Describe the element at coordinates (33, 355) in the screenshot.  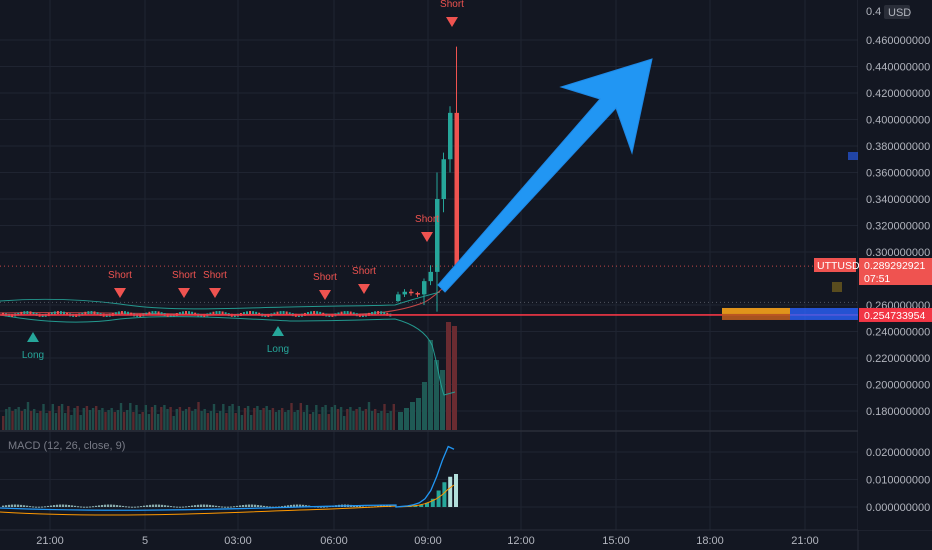
I see `long-label: Long` at that location.